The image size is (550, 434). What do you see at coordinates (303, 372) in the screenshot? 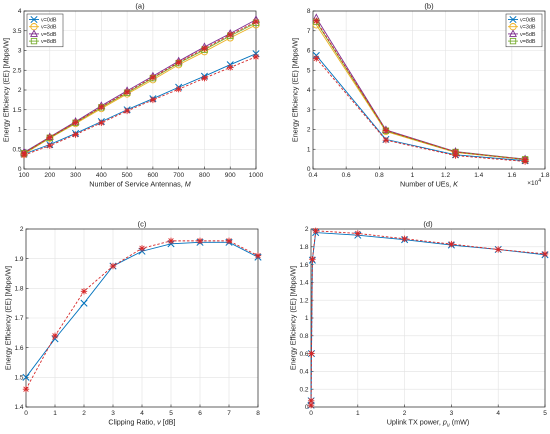
I see `y-tick-label: 0.4` at bounding box center [303, 372].